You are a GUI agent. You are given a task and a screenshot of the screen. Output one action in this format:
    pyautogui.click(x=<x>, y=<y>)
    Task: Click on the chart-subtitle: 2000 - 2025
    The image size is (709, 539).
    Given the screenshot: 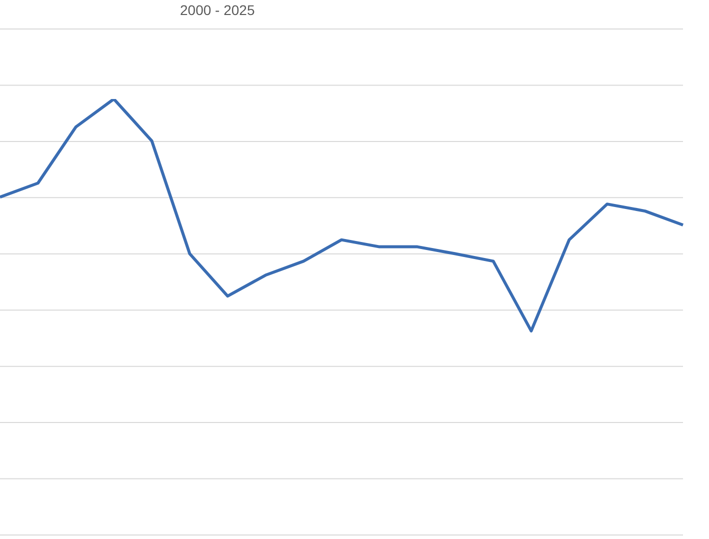 What is the action you would take?
    pyautogui.click(x=217, y=10)
    